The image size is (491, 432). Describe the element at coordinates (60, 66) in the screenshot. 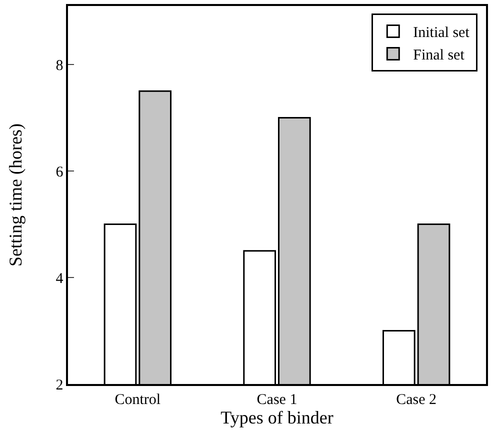

I see `y-tick-label: 8` at that location.